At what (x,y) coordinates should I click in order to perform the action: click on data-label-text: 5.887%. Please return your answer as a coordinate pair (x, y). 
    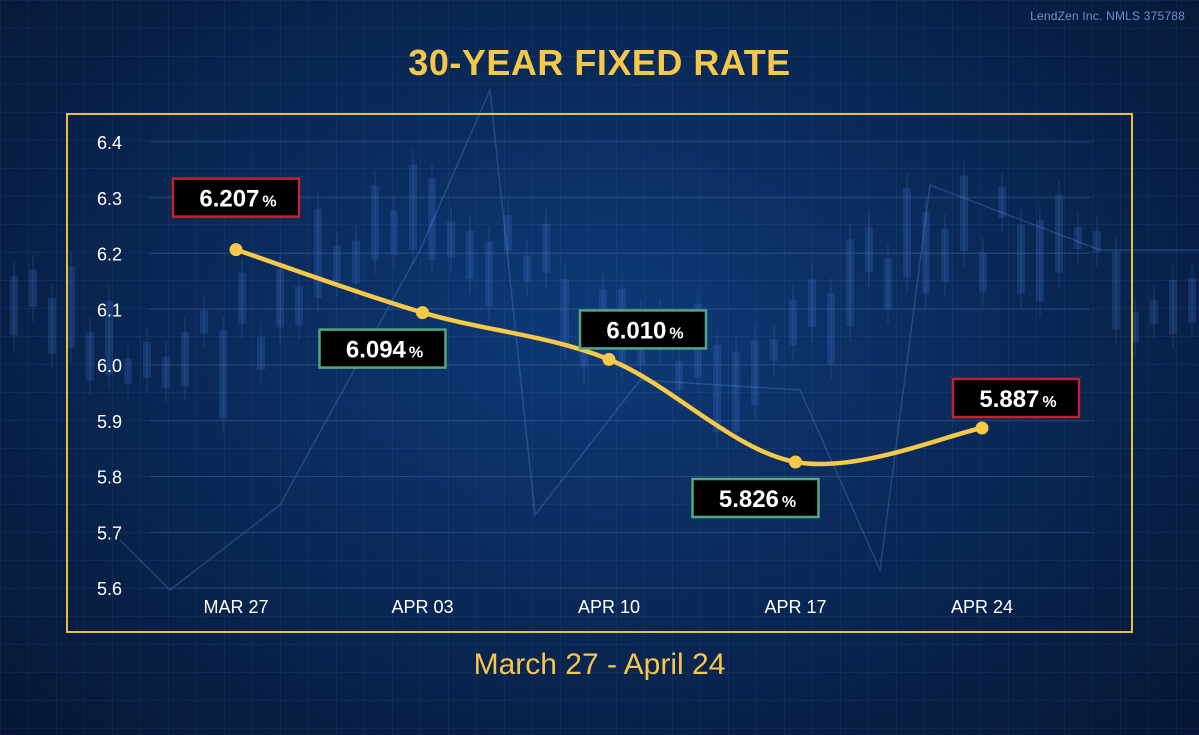
    Looking at the image, I should click on (1017, 399).